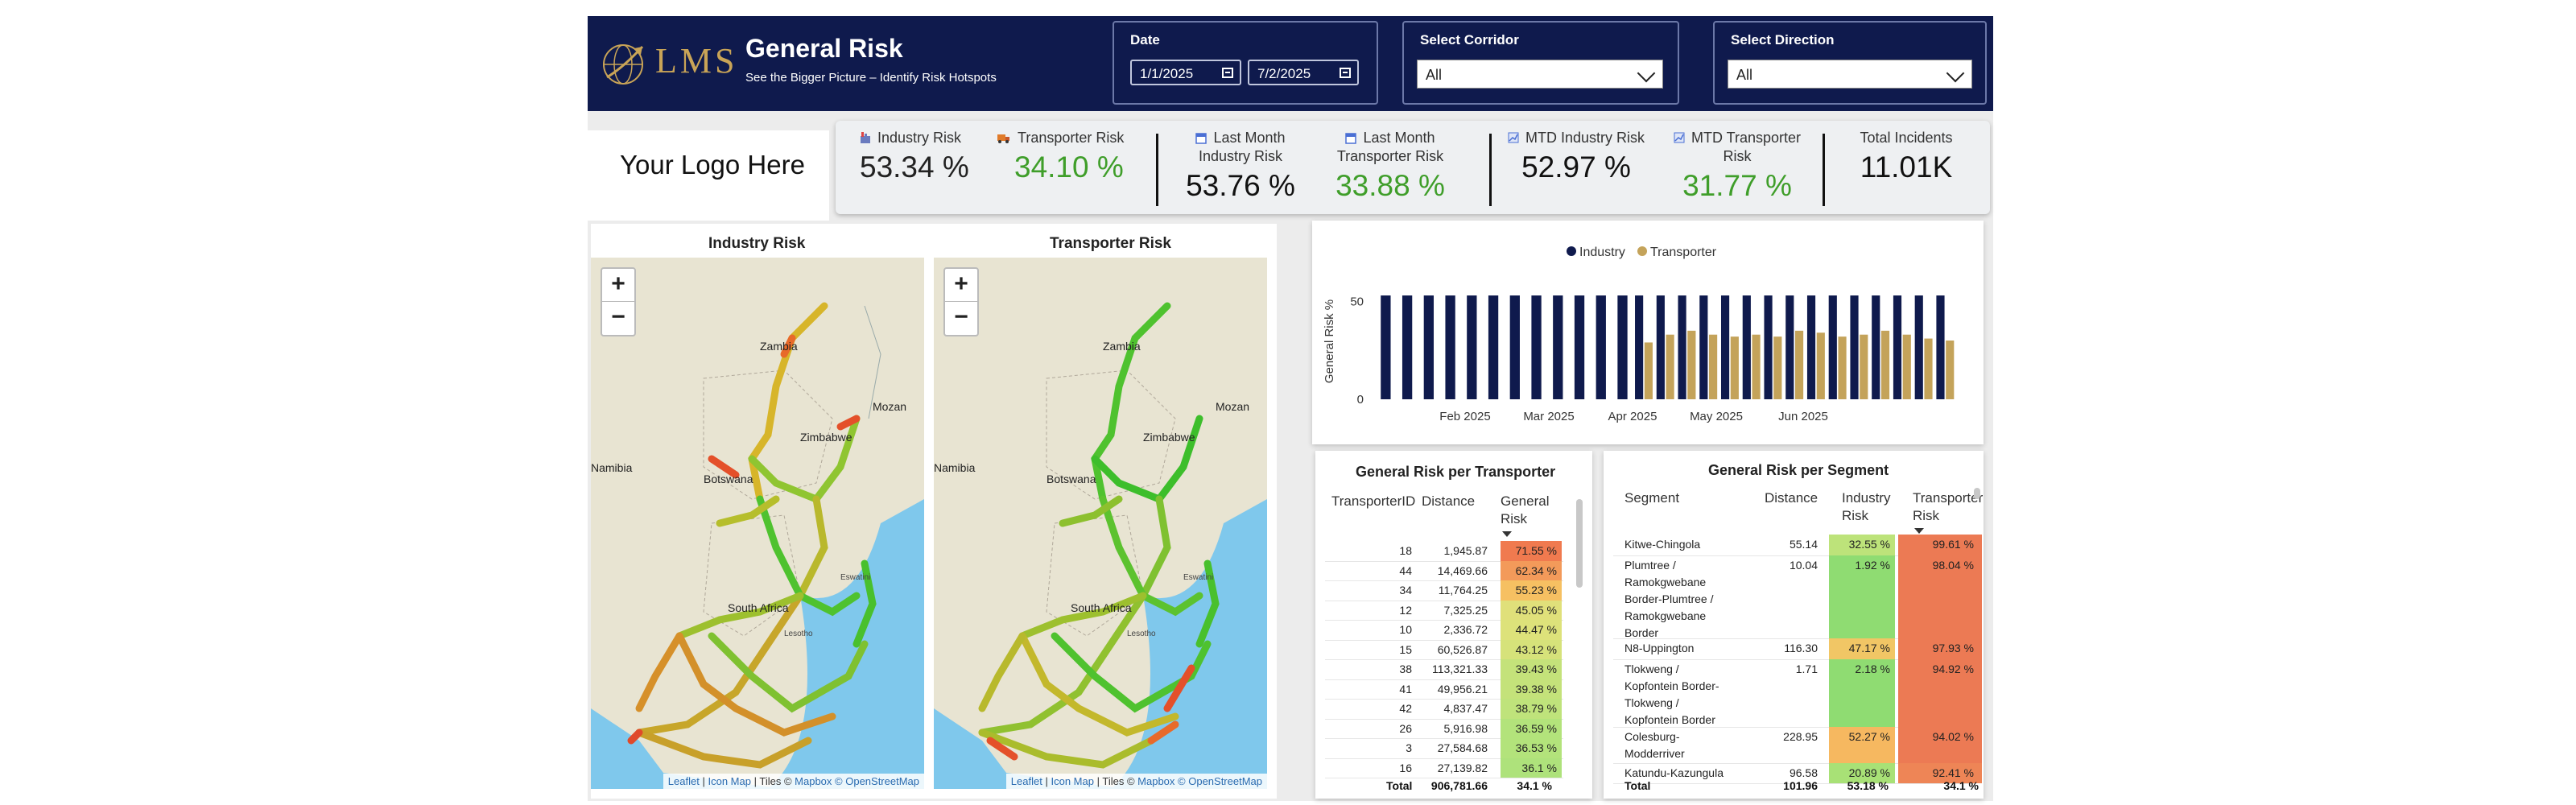 The width and height of the screenshot is (2576, 805). What do you see at coordinates (1122, 346) in the screenshot?
I see `map-label-zambia: Zambia` at bounding box center [1122, 346].